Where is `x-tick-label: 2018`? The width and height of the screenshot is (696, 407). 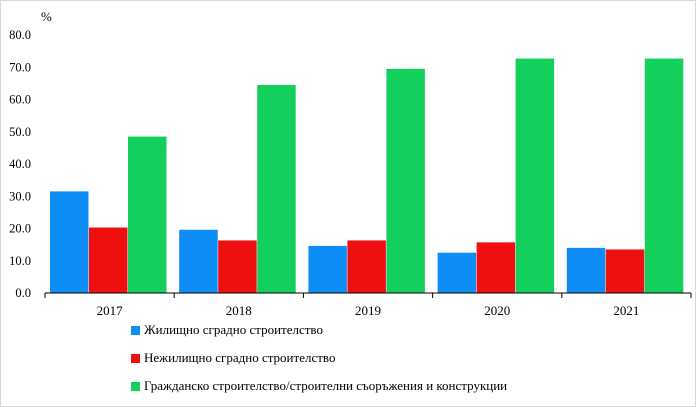 x-tick-label: 2018 is located at coordinates (239, 310).